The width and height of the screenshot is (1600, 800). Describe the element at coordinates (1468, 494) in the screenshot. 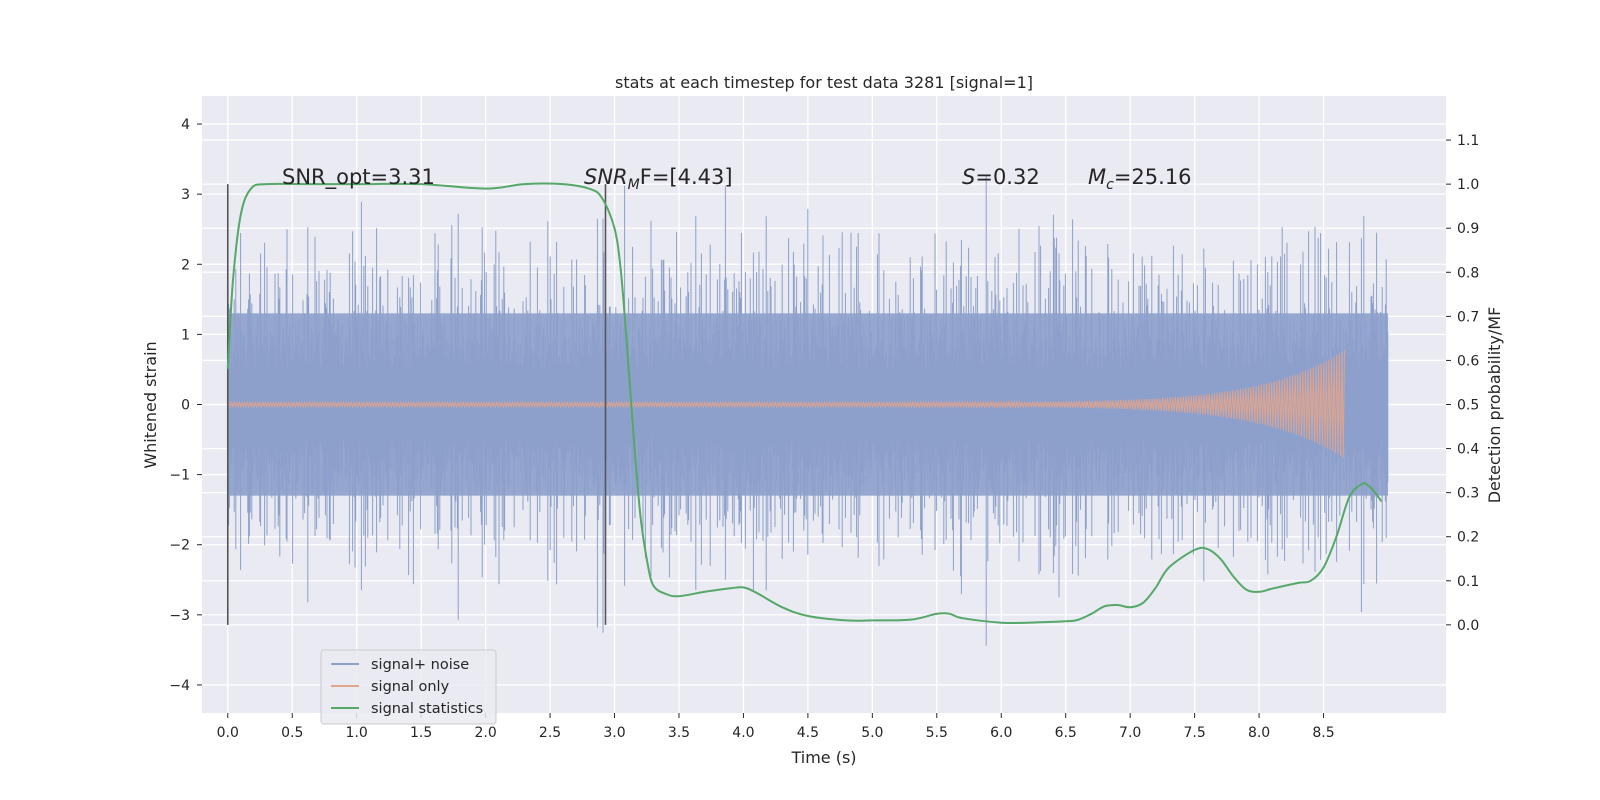

I see `yr-tick-8: 0.3` at that location.